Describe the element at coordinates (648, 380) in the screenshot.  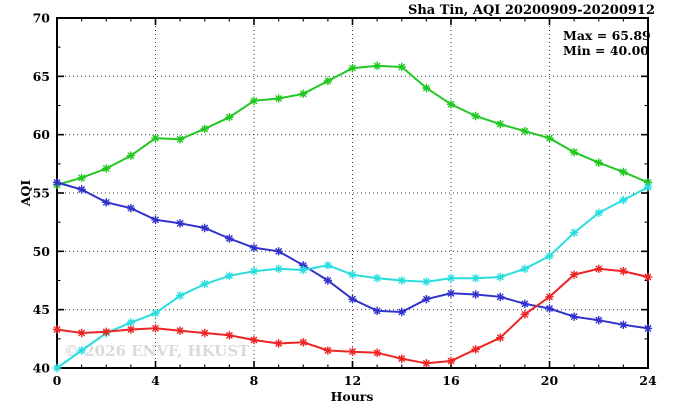
I see `x-tick-label: 24` at that location.